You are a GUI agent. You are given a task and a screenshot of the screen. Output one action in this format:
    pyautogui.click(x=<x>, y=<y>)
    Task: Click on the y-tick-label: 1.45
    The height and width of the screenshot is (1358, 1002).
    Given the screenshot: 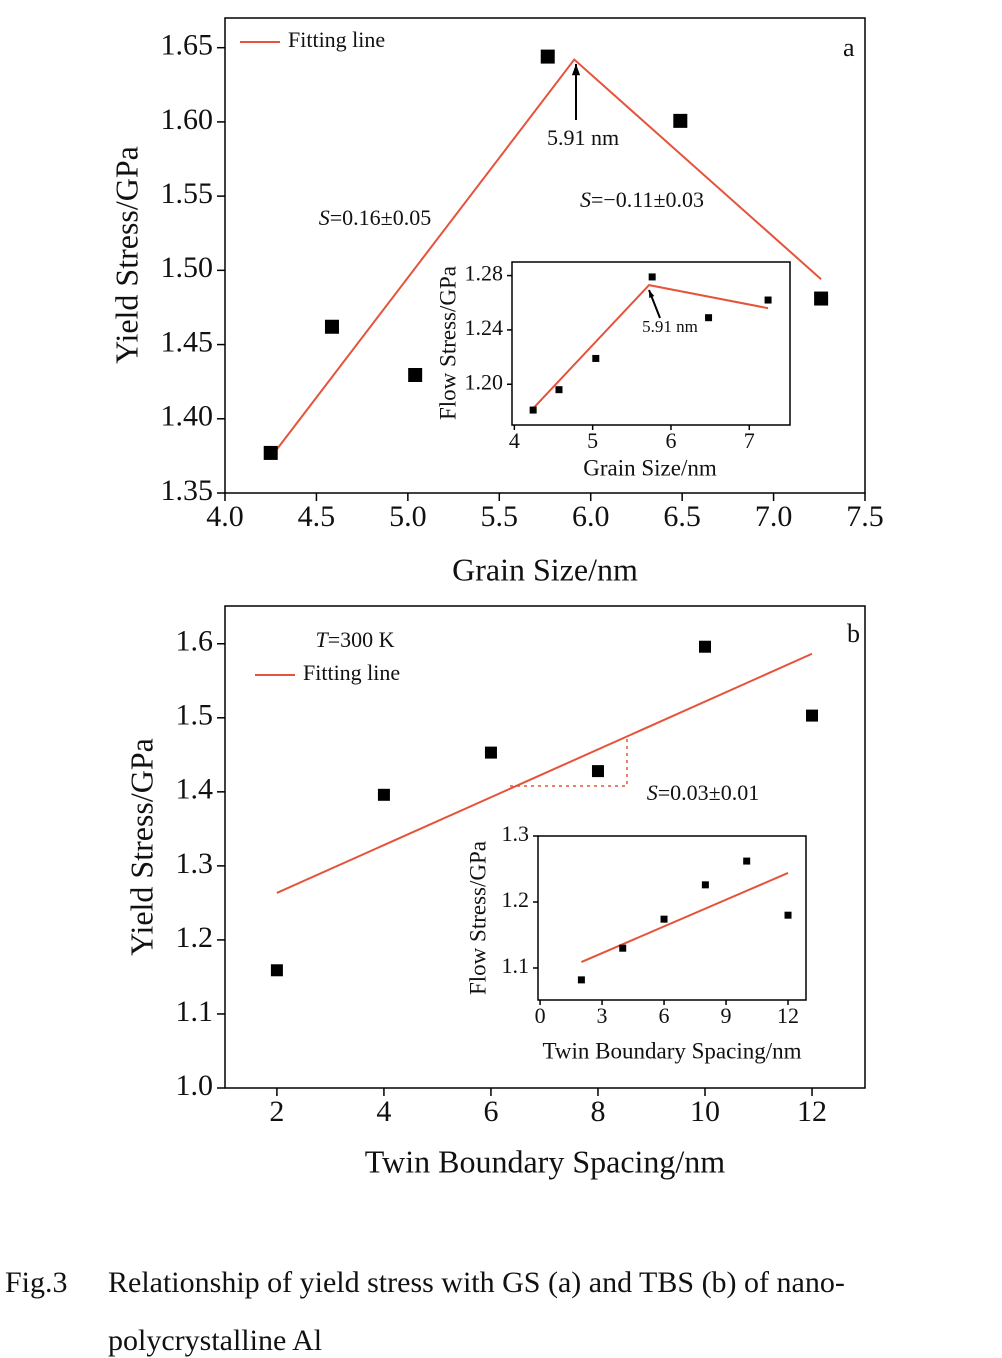 What is the action you would take?
    pyautogui.click(x=187, y=341)
    